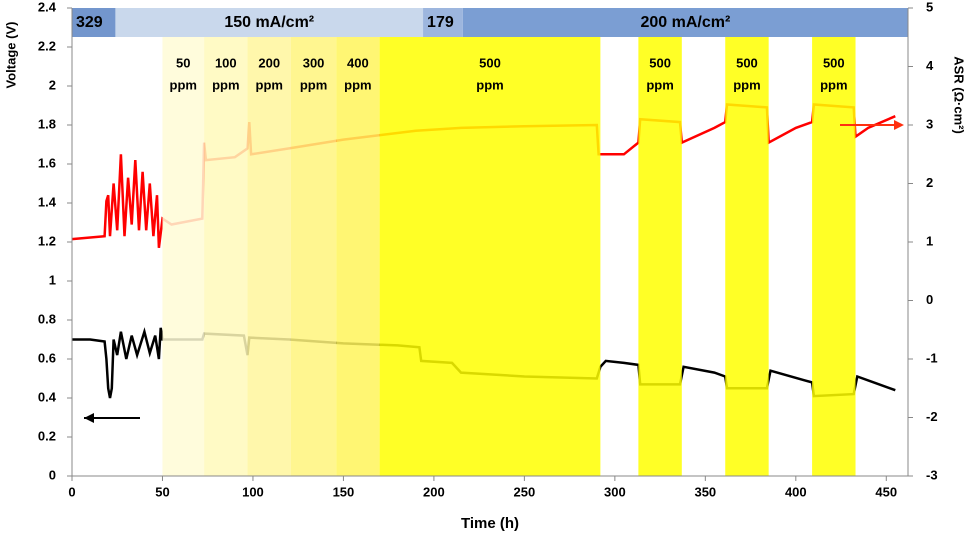 The width and height of the screenshot is (970, 536). I want to click on region-label: 100, so click(226, 62).